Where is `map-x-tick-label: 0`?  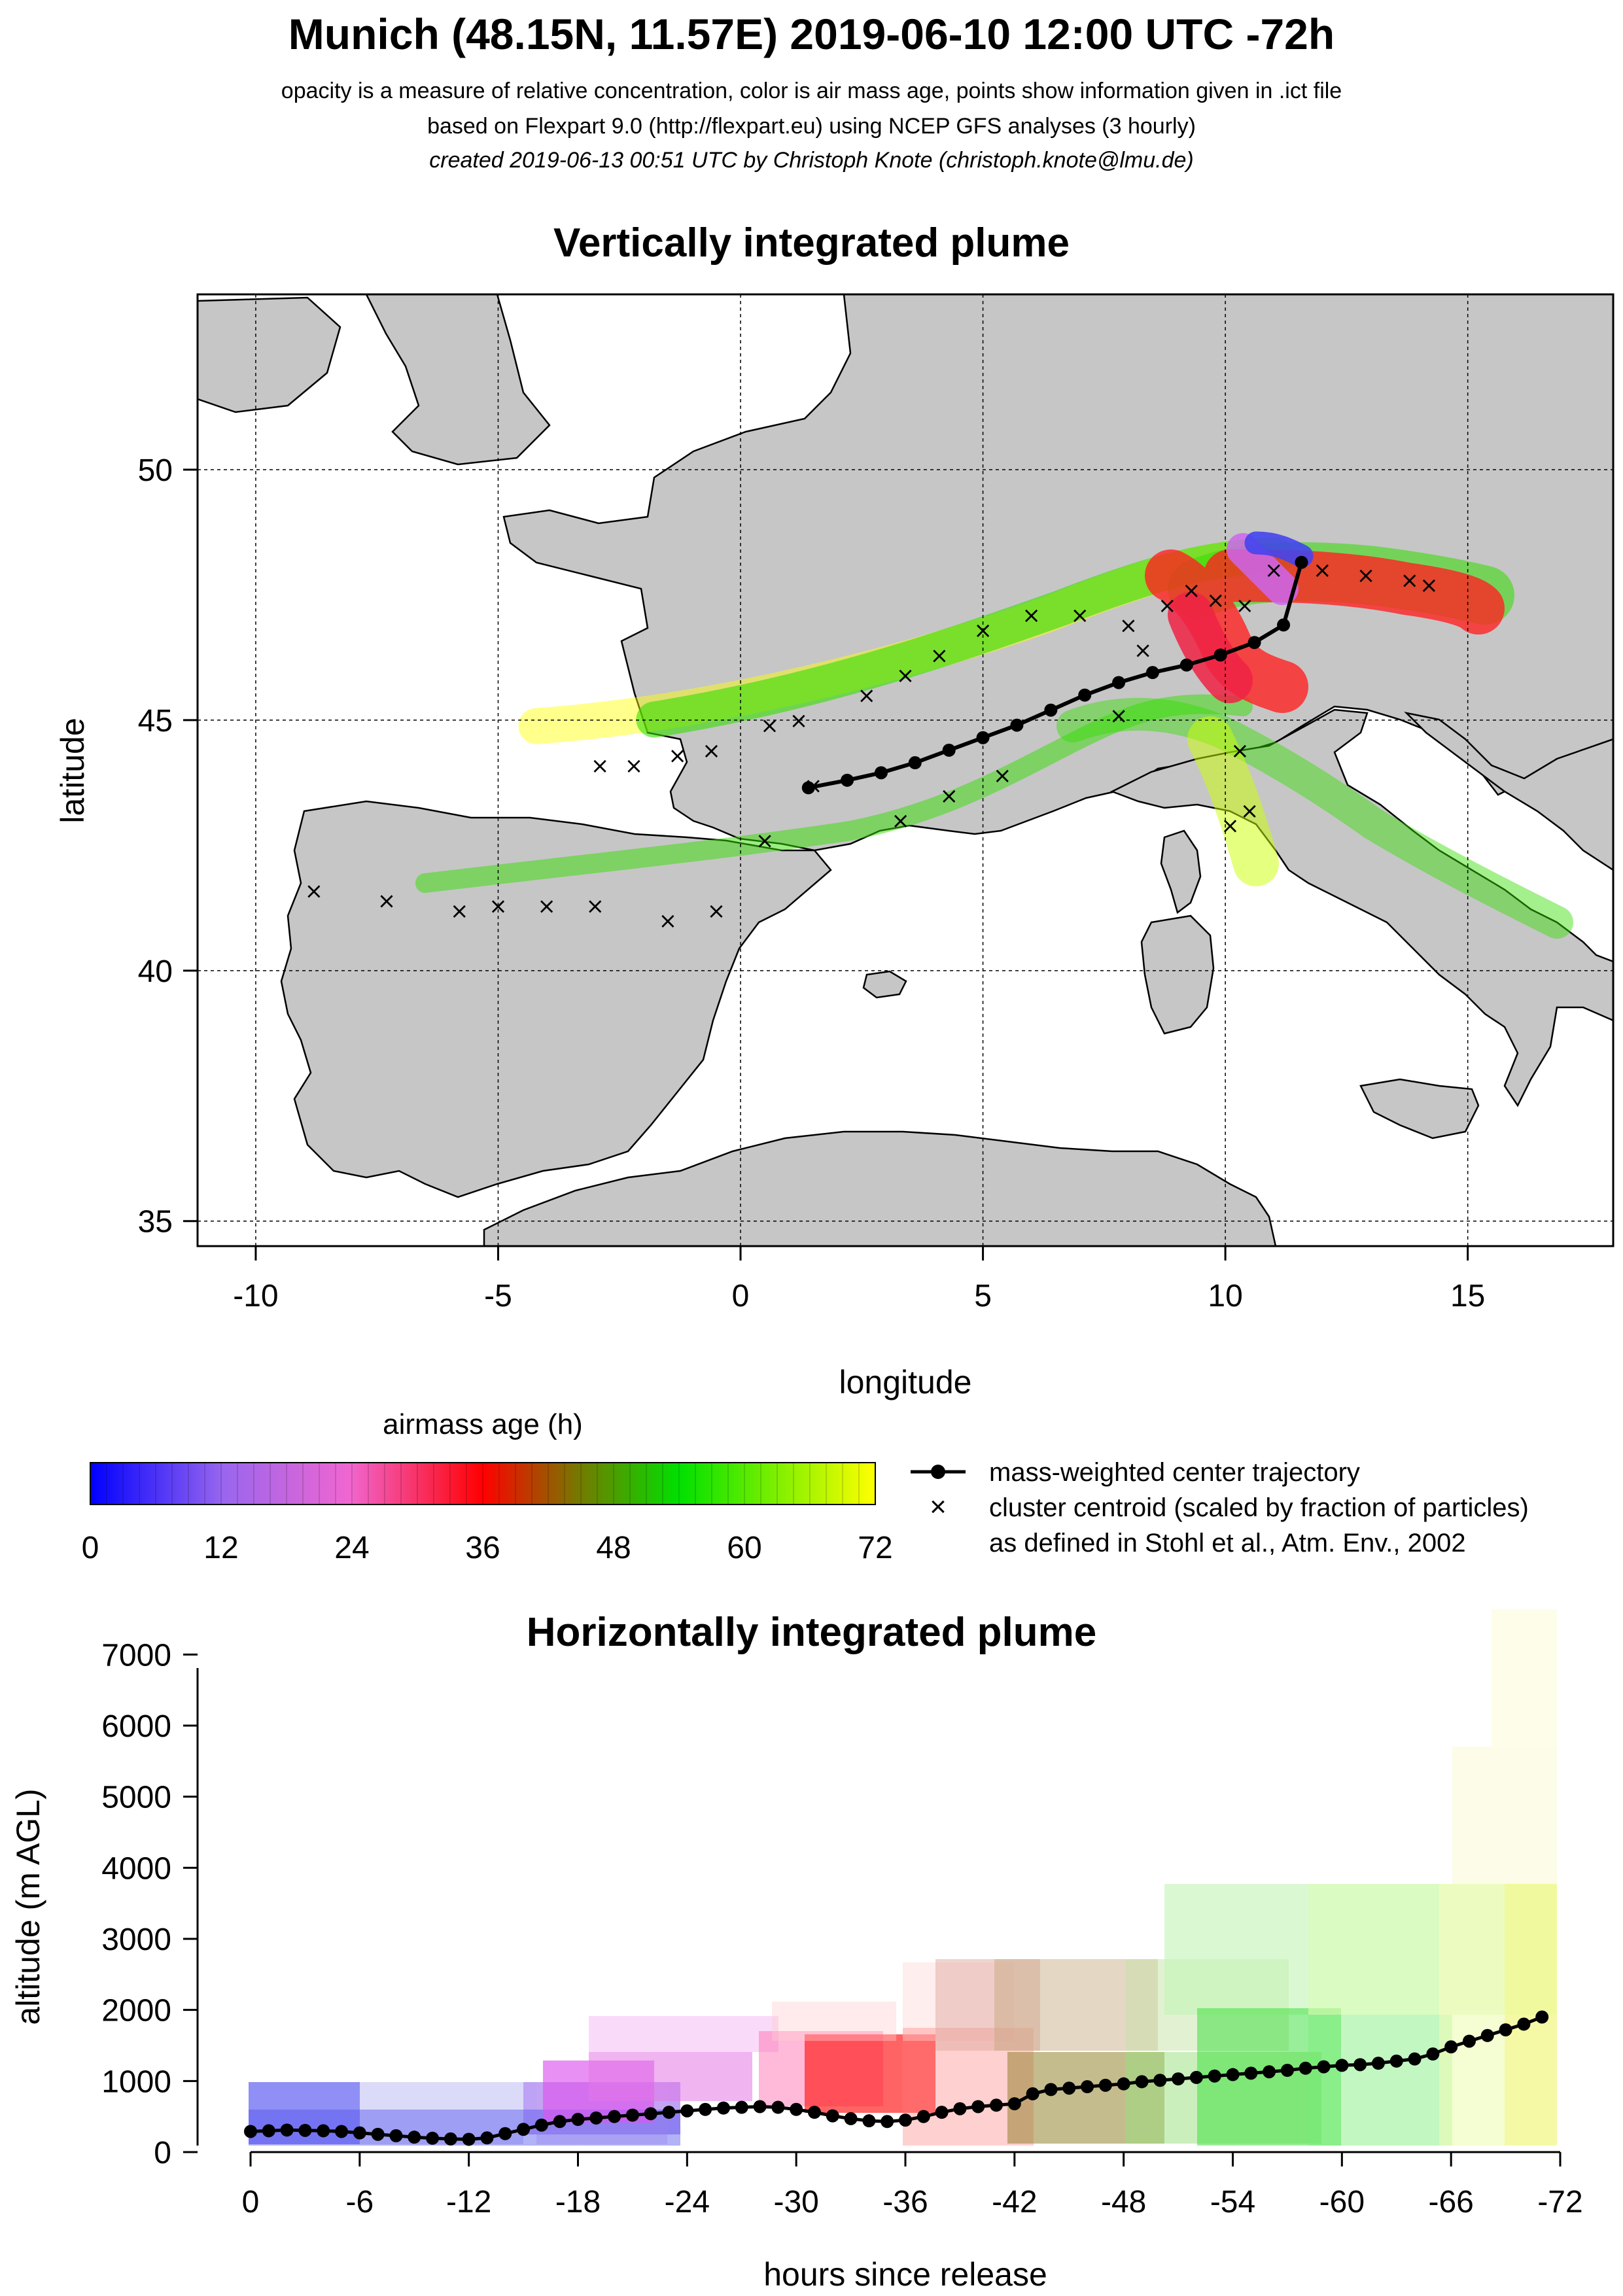
map-x-tick-label: 0 is located at coordinates (741, 1296).